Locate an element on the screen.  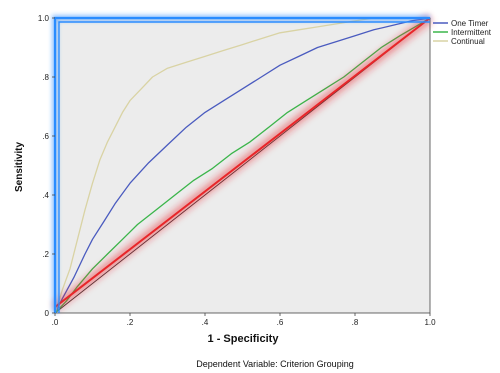
x-tick-label: .8 is located at coordinates (355, 322).